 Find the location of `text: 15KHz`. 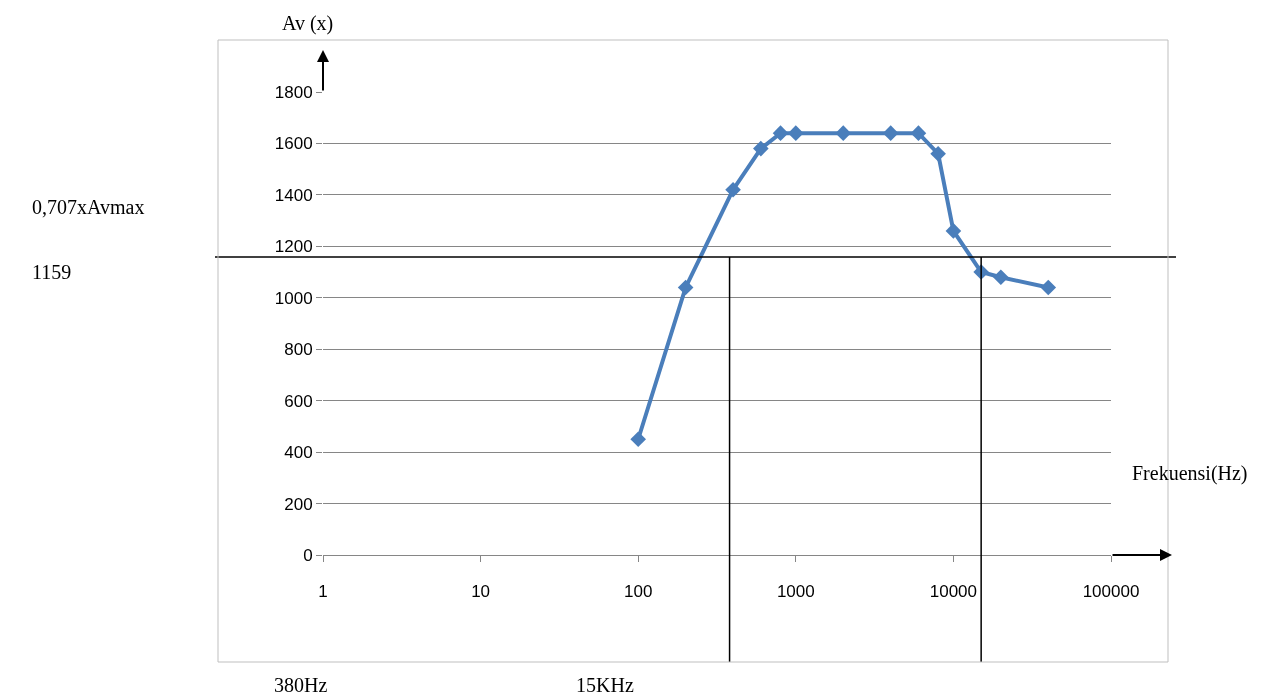

text: 15KHz is located at coordinates (605, 685).